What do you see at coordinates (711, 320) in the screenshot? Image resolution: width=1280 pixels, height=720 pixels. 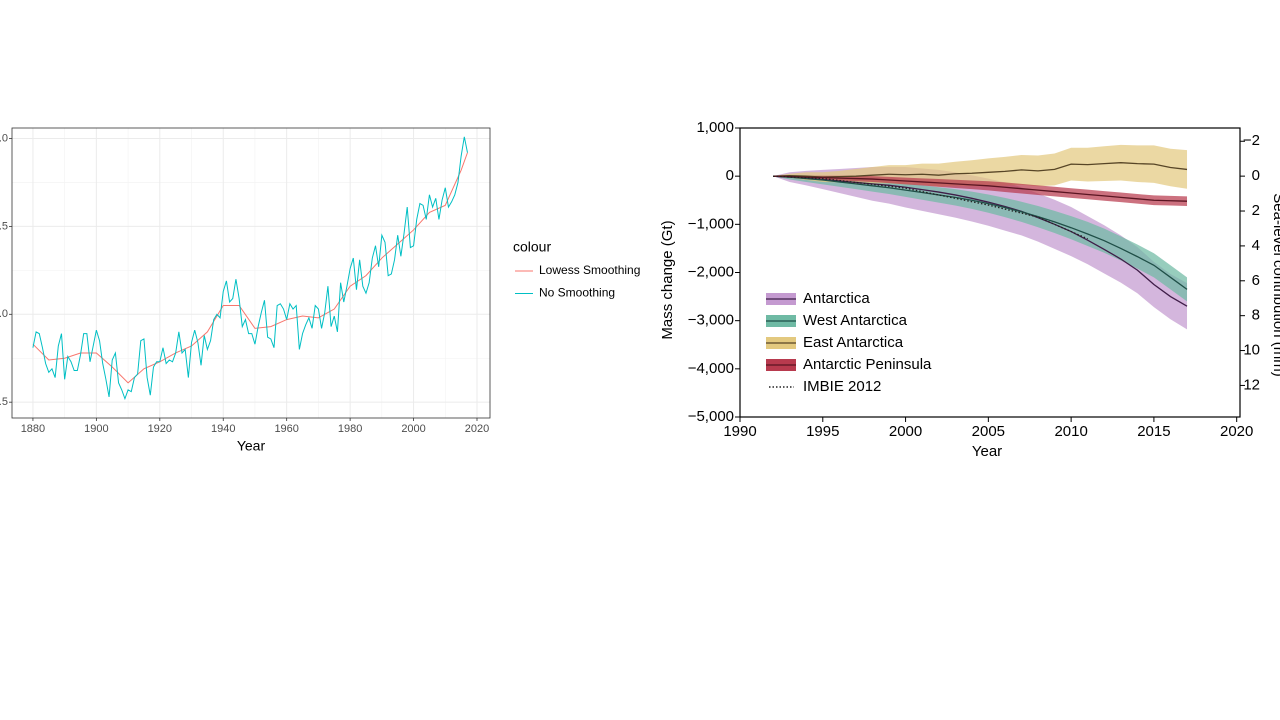 I see `y-tick-label: −3,000` at bounding box center [711, 320].